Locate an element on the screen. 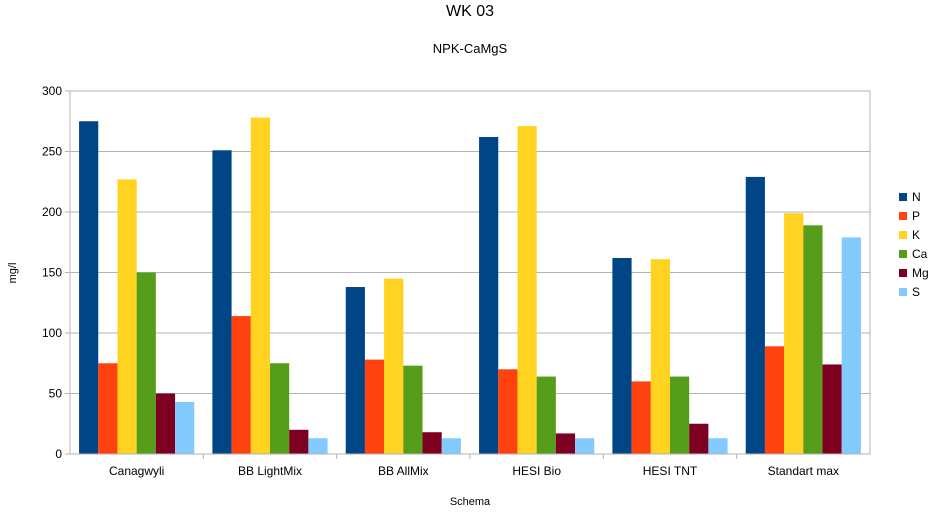 This screenshot has width=945, height=518. y-tick-label: 50 is located at coordinates (56, 394).